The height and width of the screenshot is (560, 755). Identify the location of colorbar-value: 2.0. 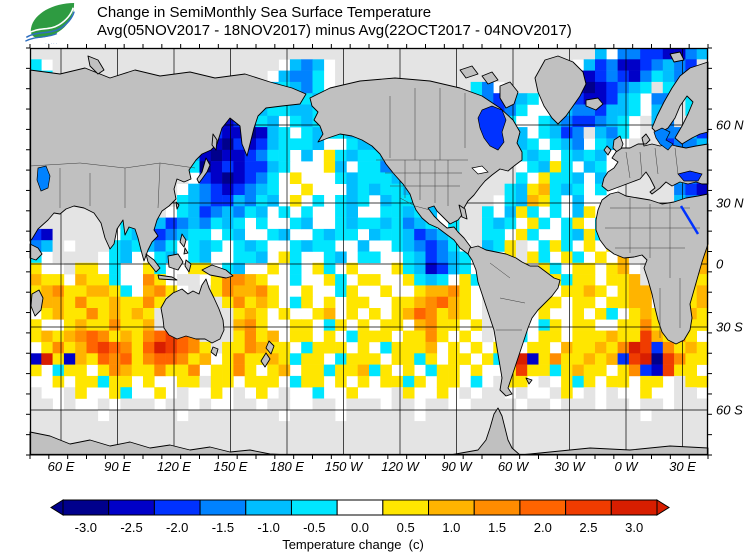
(542, 527).